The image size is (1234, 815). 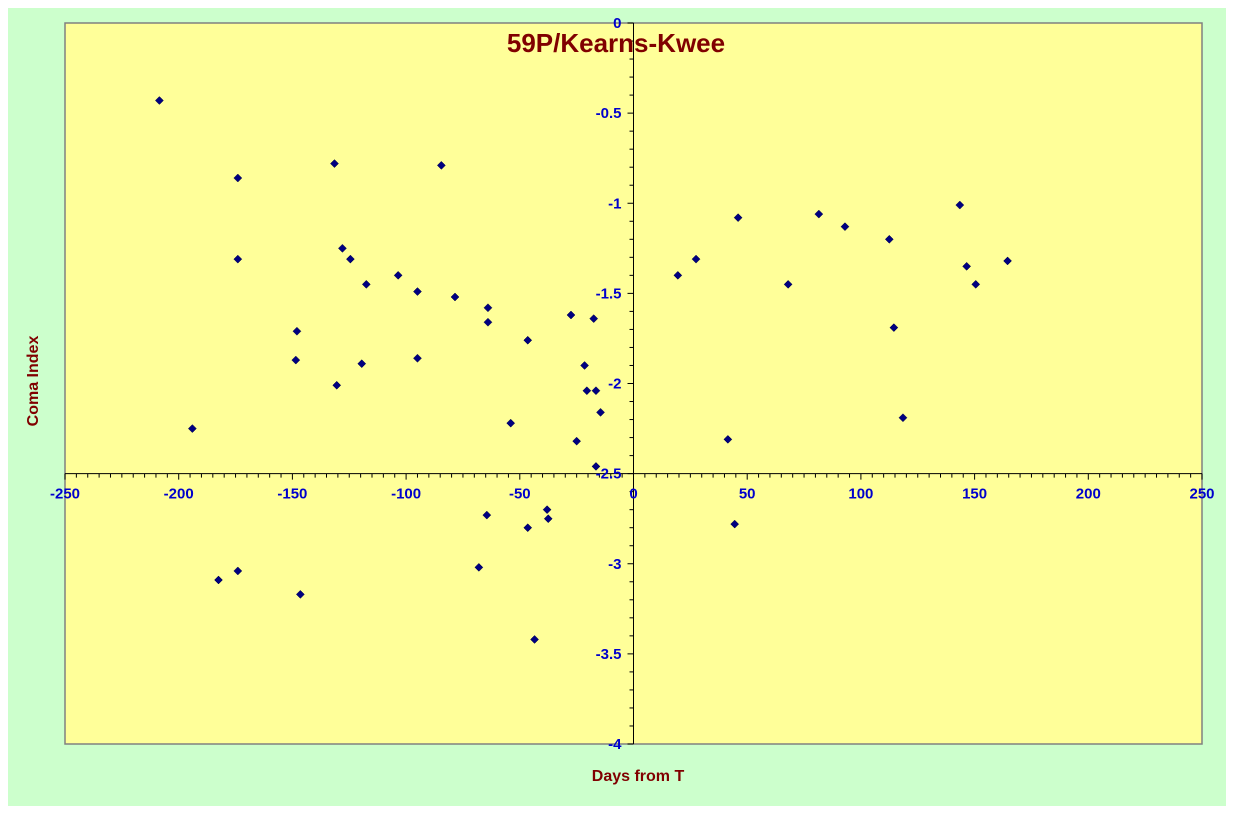 What do you see at coordinates (609, 293) in the screenshot?
I see `y-tick-label: -1.5` at bounding box center [609, 293].